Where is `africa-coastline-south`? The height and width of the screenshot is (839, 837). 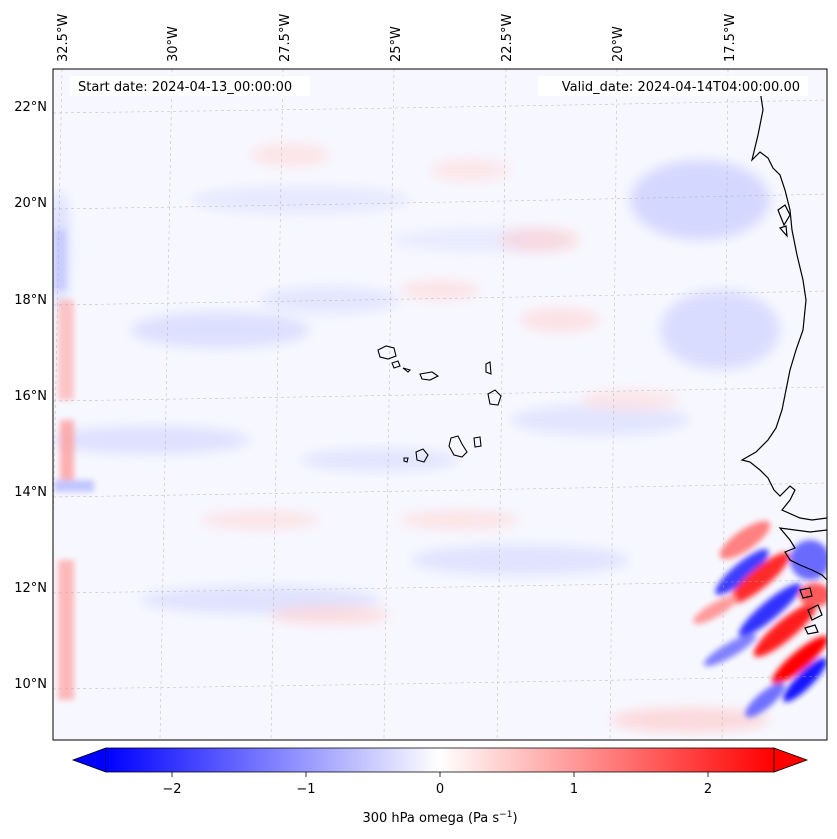 africa-coastline-south is located at coordinates (802, 554).